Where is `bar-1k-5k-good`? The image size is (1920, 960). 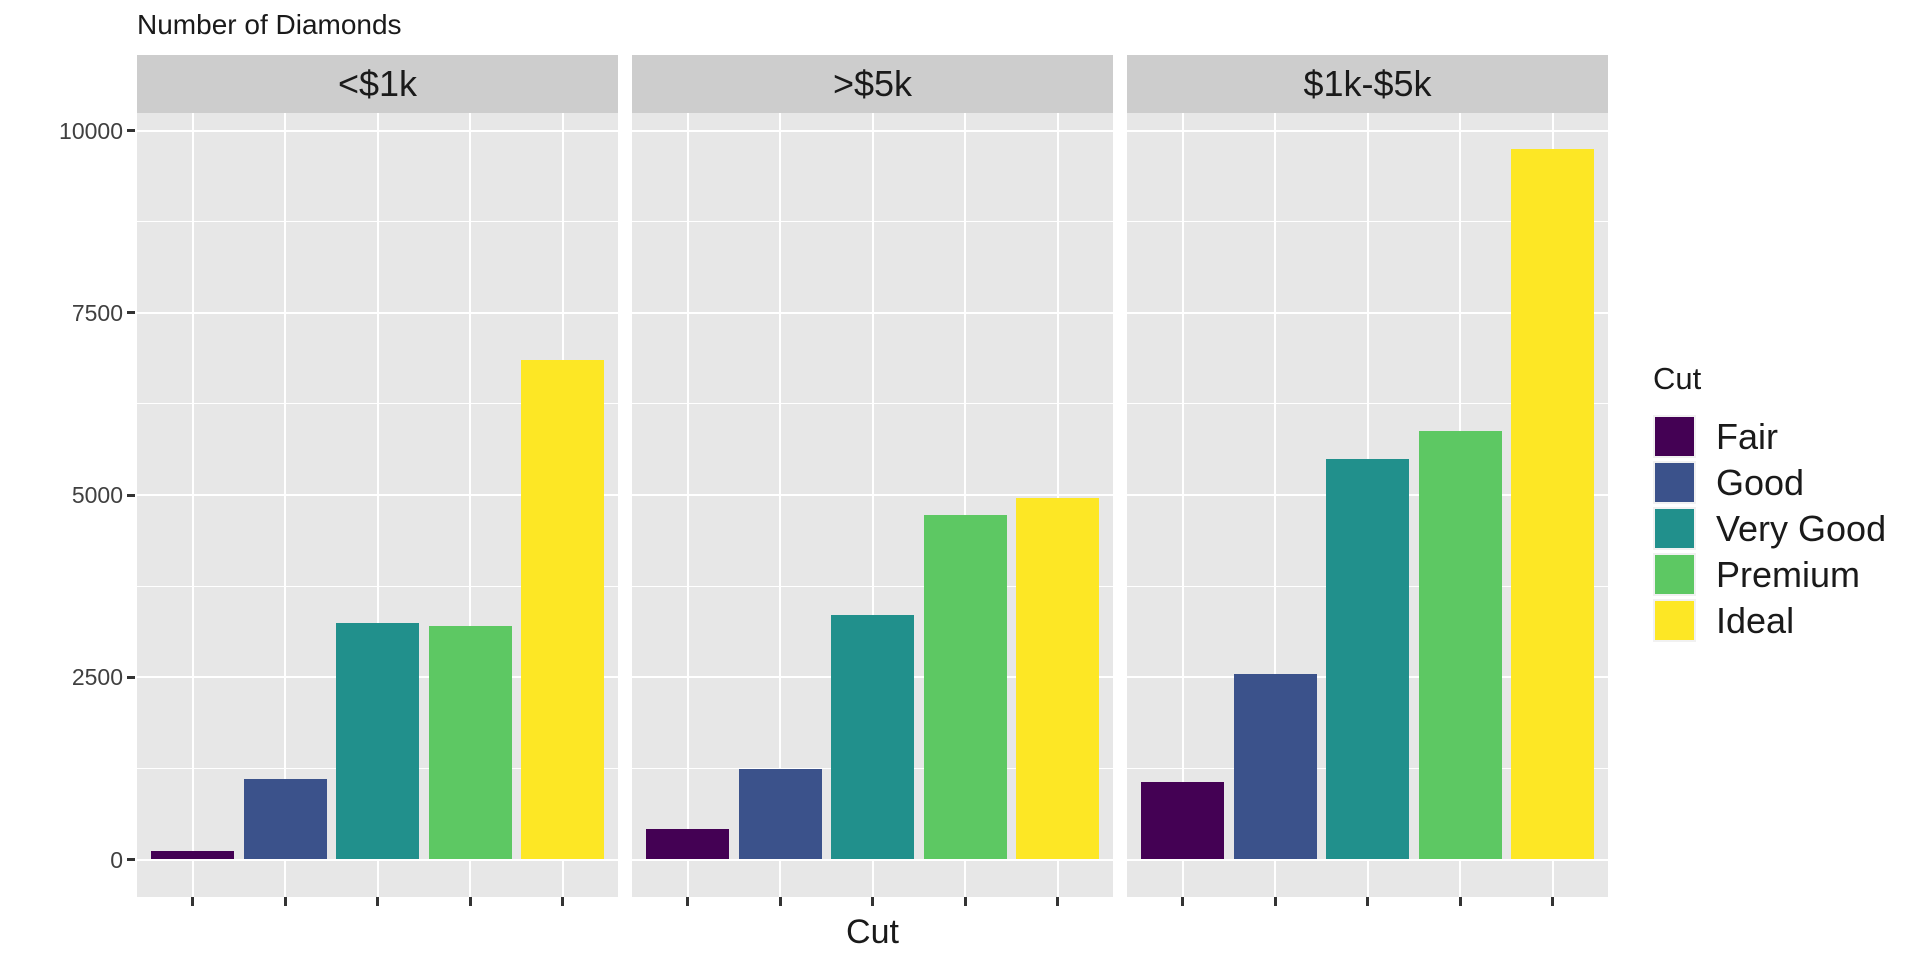
bar-1k-5k-good is located at coordinates (1275, 766).